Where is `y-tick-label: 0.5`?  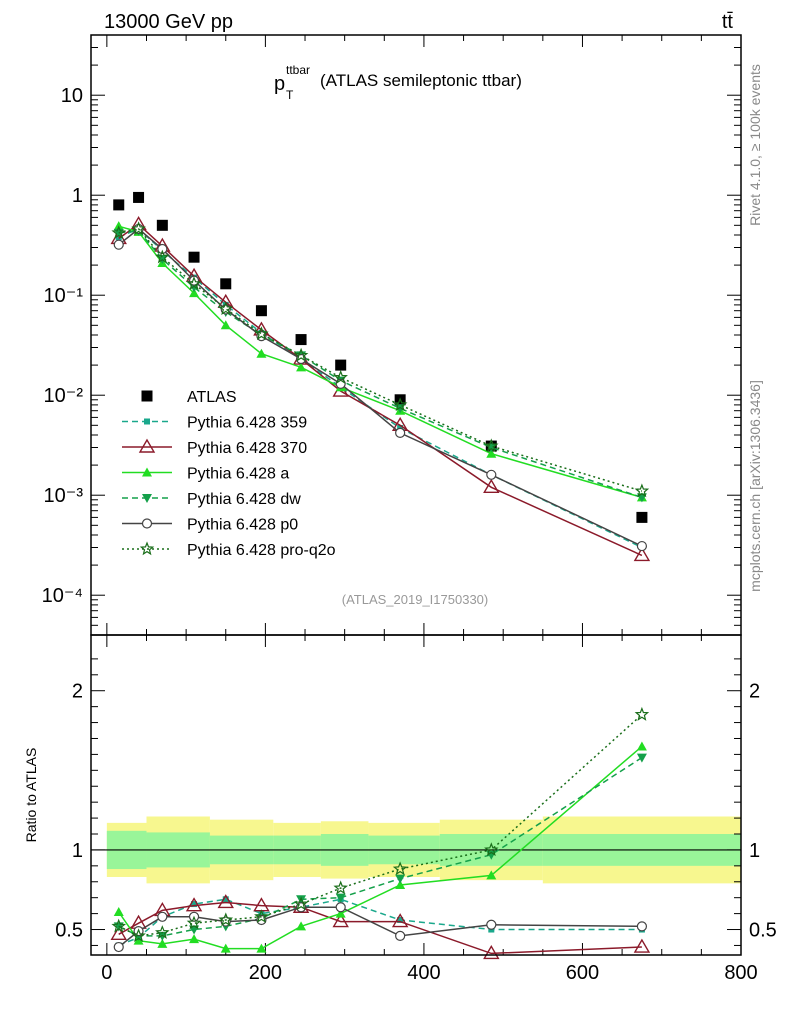
y-tick-label: 0.5 is located at coordinates (69, 931).